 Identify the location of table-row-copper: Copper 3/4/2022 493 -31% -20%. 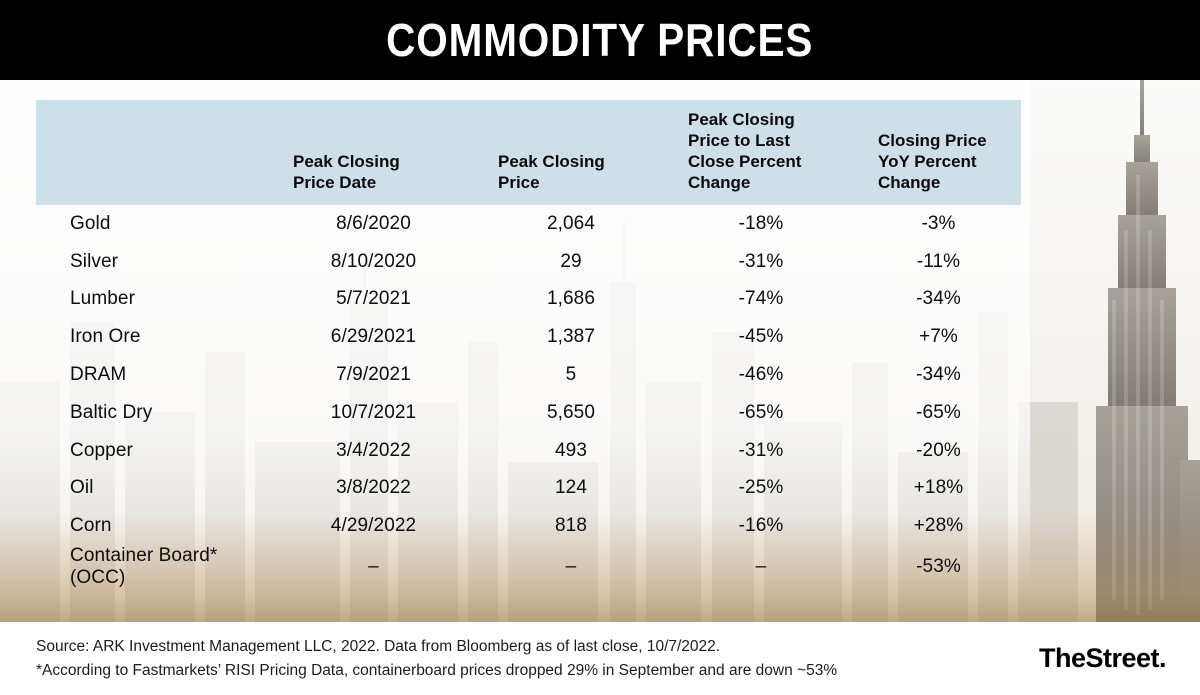
(528, 451).